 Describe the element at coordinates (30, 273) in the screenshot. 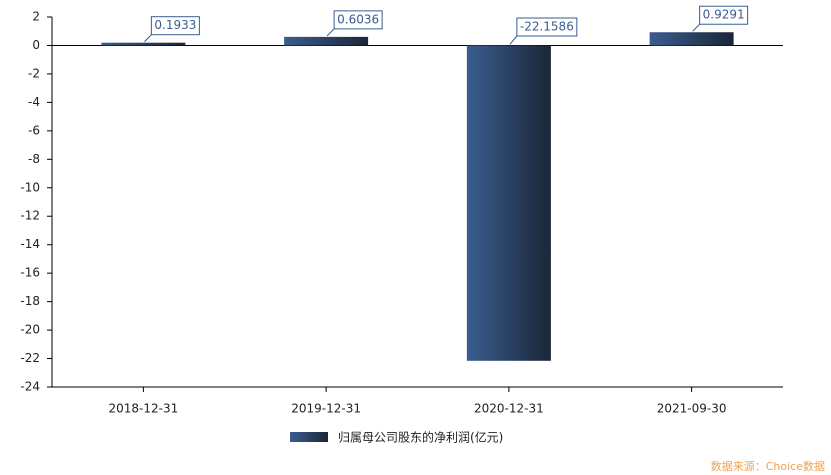

I see `y-tick-label: -16` at that location.